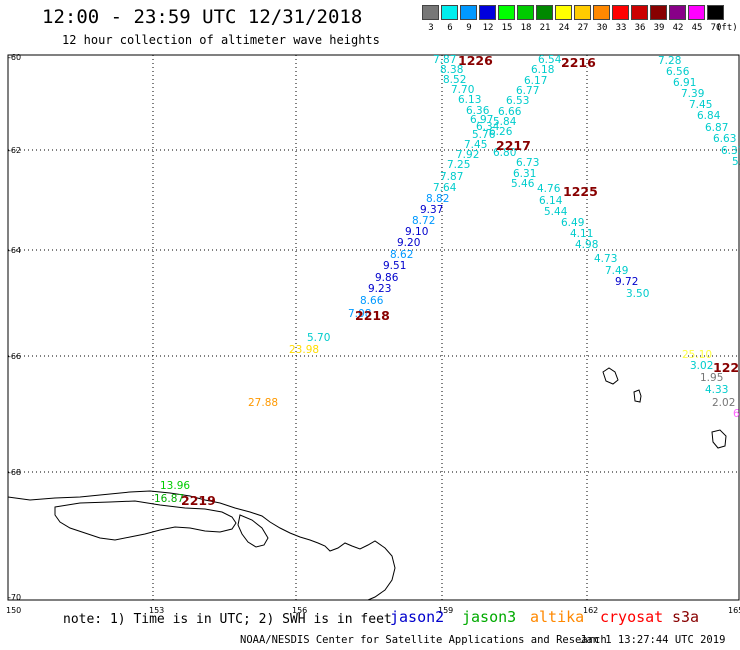  What do you see at coordinates (304, 350) in the screenshot?
I see `wave-height-label: 23.98` at bounding box center [304, 350].